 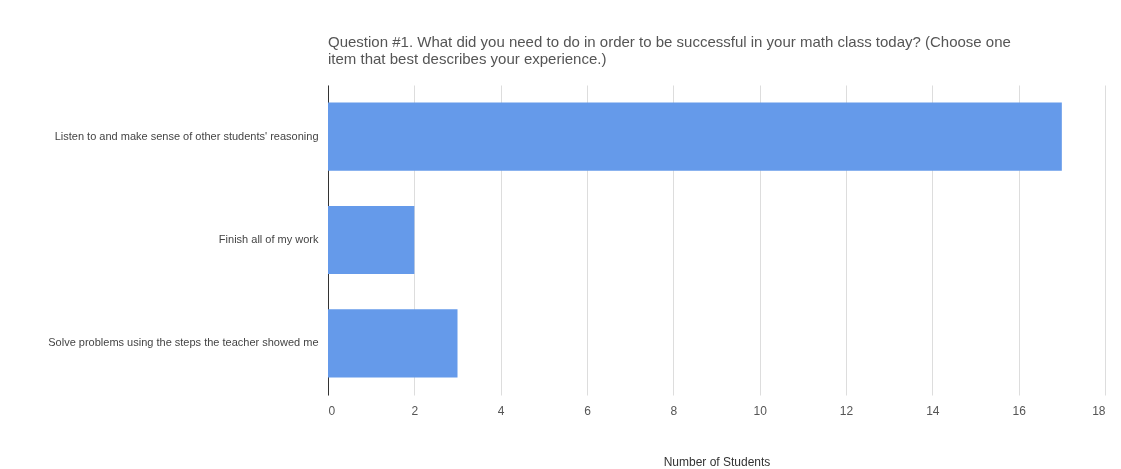 I want to click on x-tick-label: 0, so click(x=332, y=410).